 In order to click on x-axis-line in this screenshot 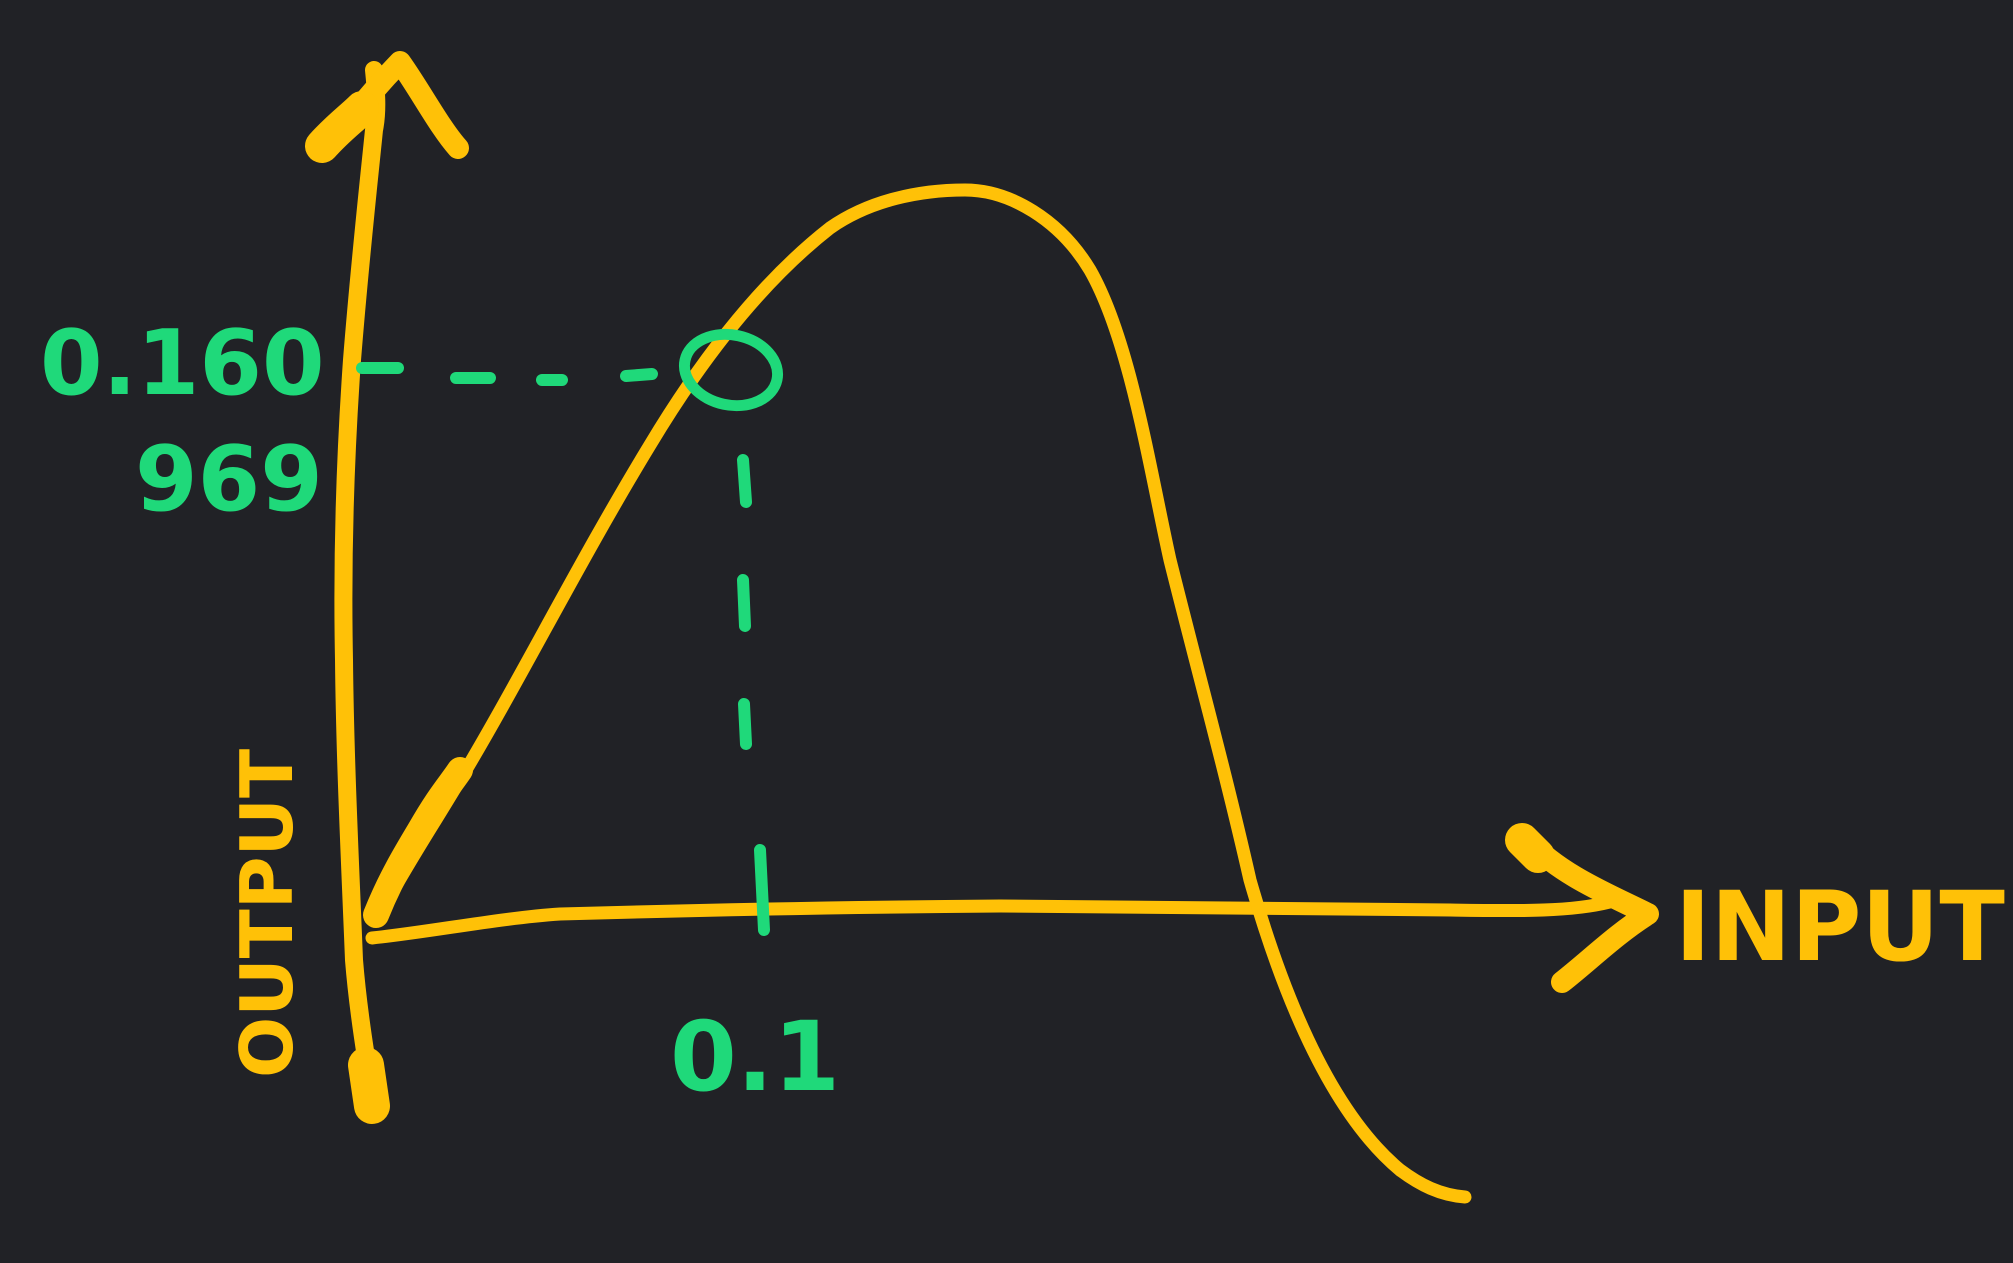, I will do `click(991, 920)`.